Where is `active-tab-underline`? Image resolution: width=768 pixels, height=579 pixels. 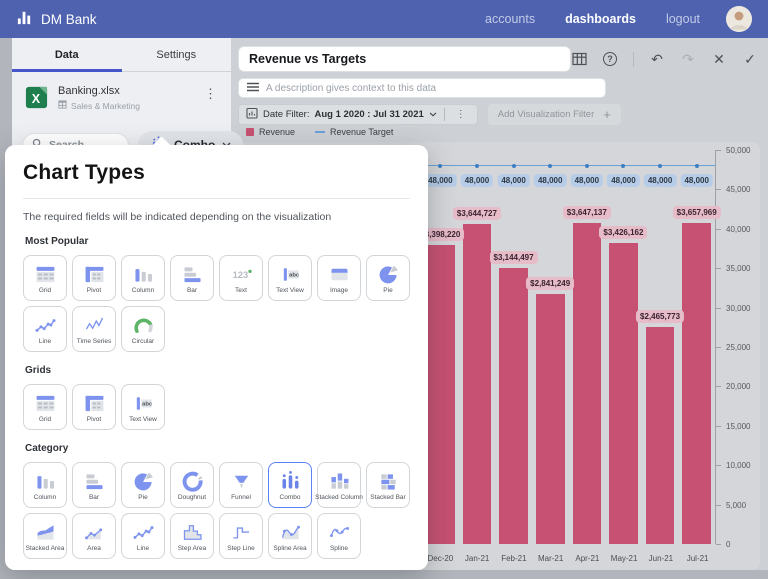 active-tab-underline is located at coordinates (67, 70).